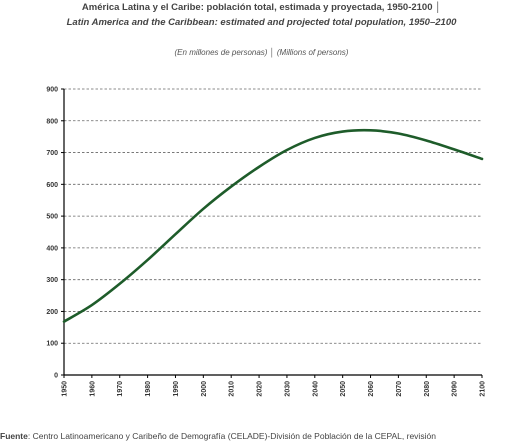 The height and width of the screenshot is (447, 523). What do you see at coordinates (52, 153) in the screenshot?
I see `y-tick-label: 700` at bounding box center [52, 153].